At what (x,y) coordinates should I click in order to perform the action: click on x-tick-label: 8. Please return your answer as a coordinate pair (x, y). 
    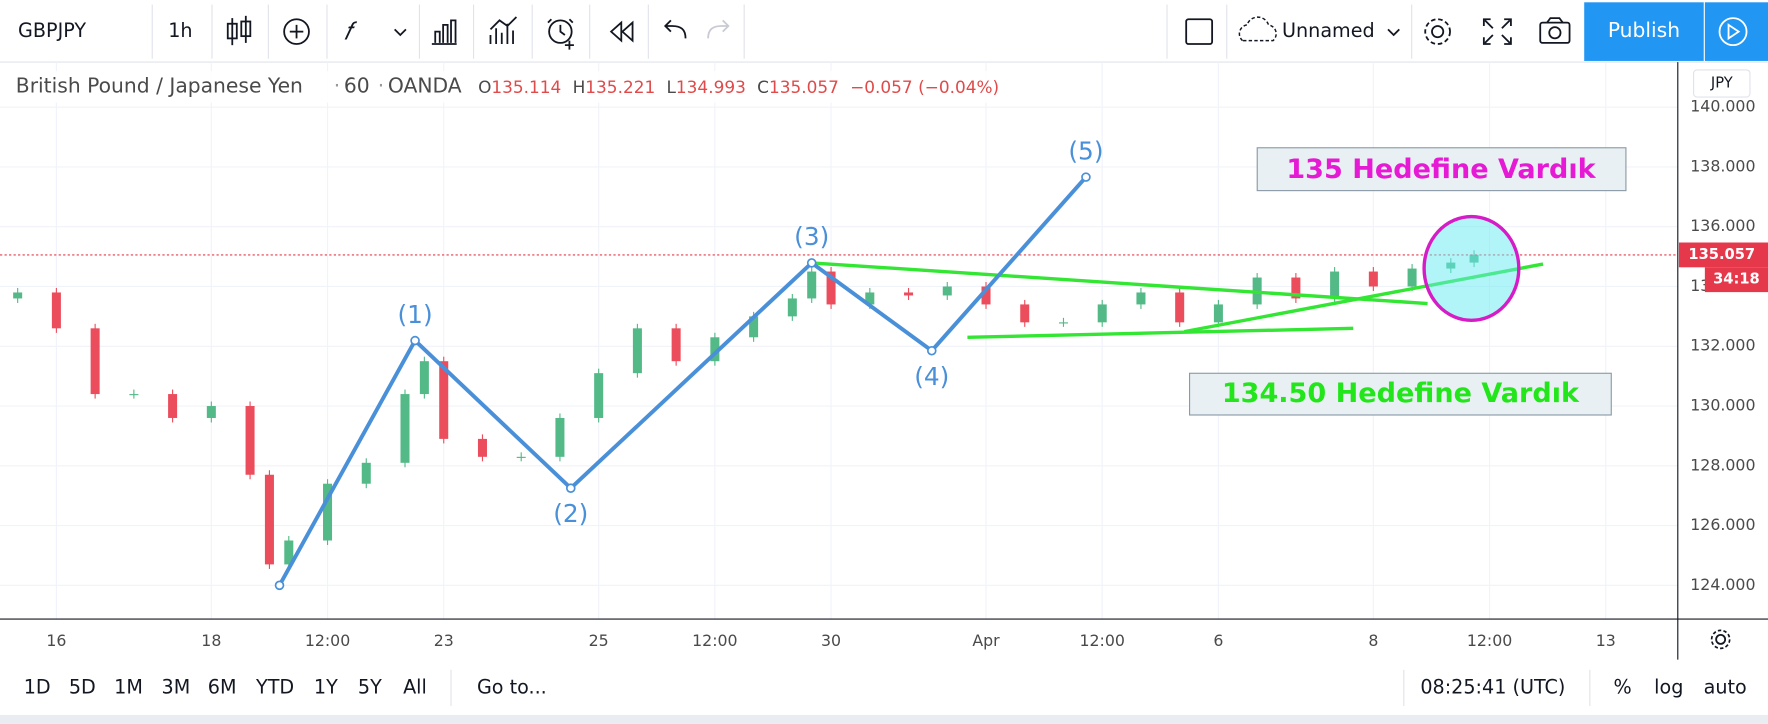
    Looking at the image, I should click on (1373, 640).